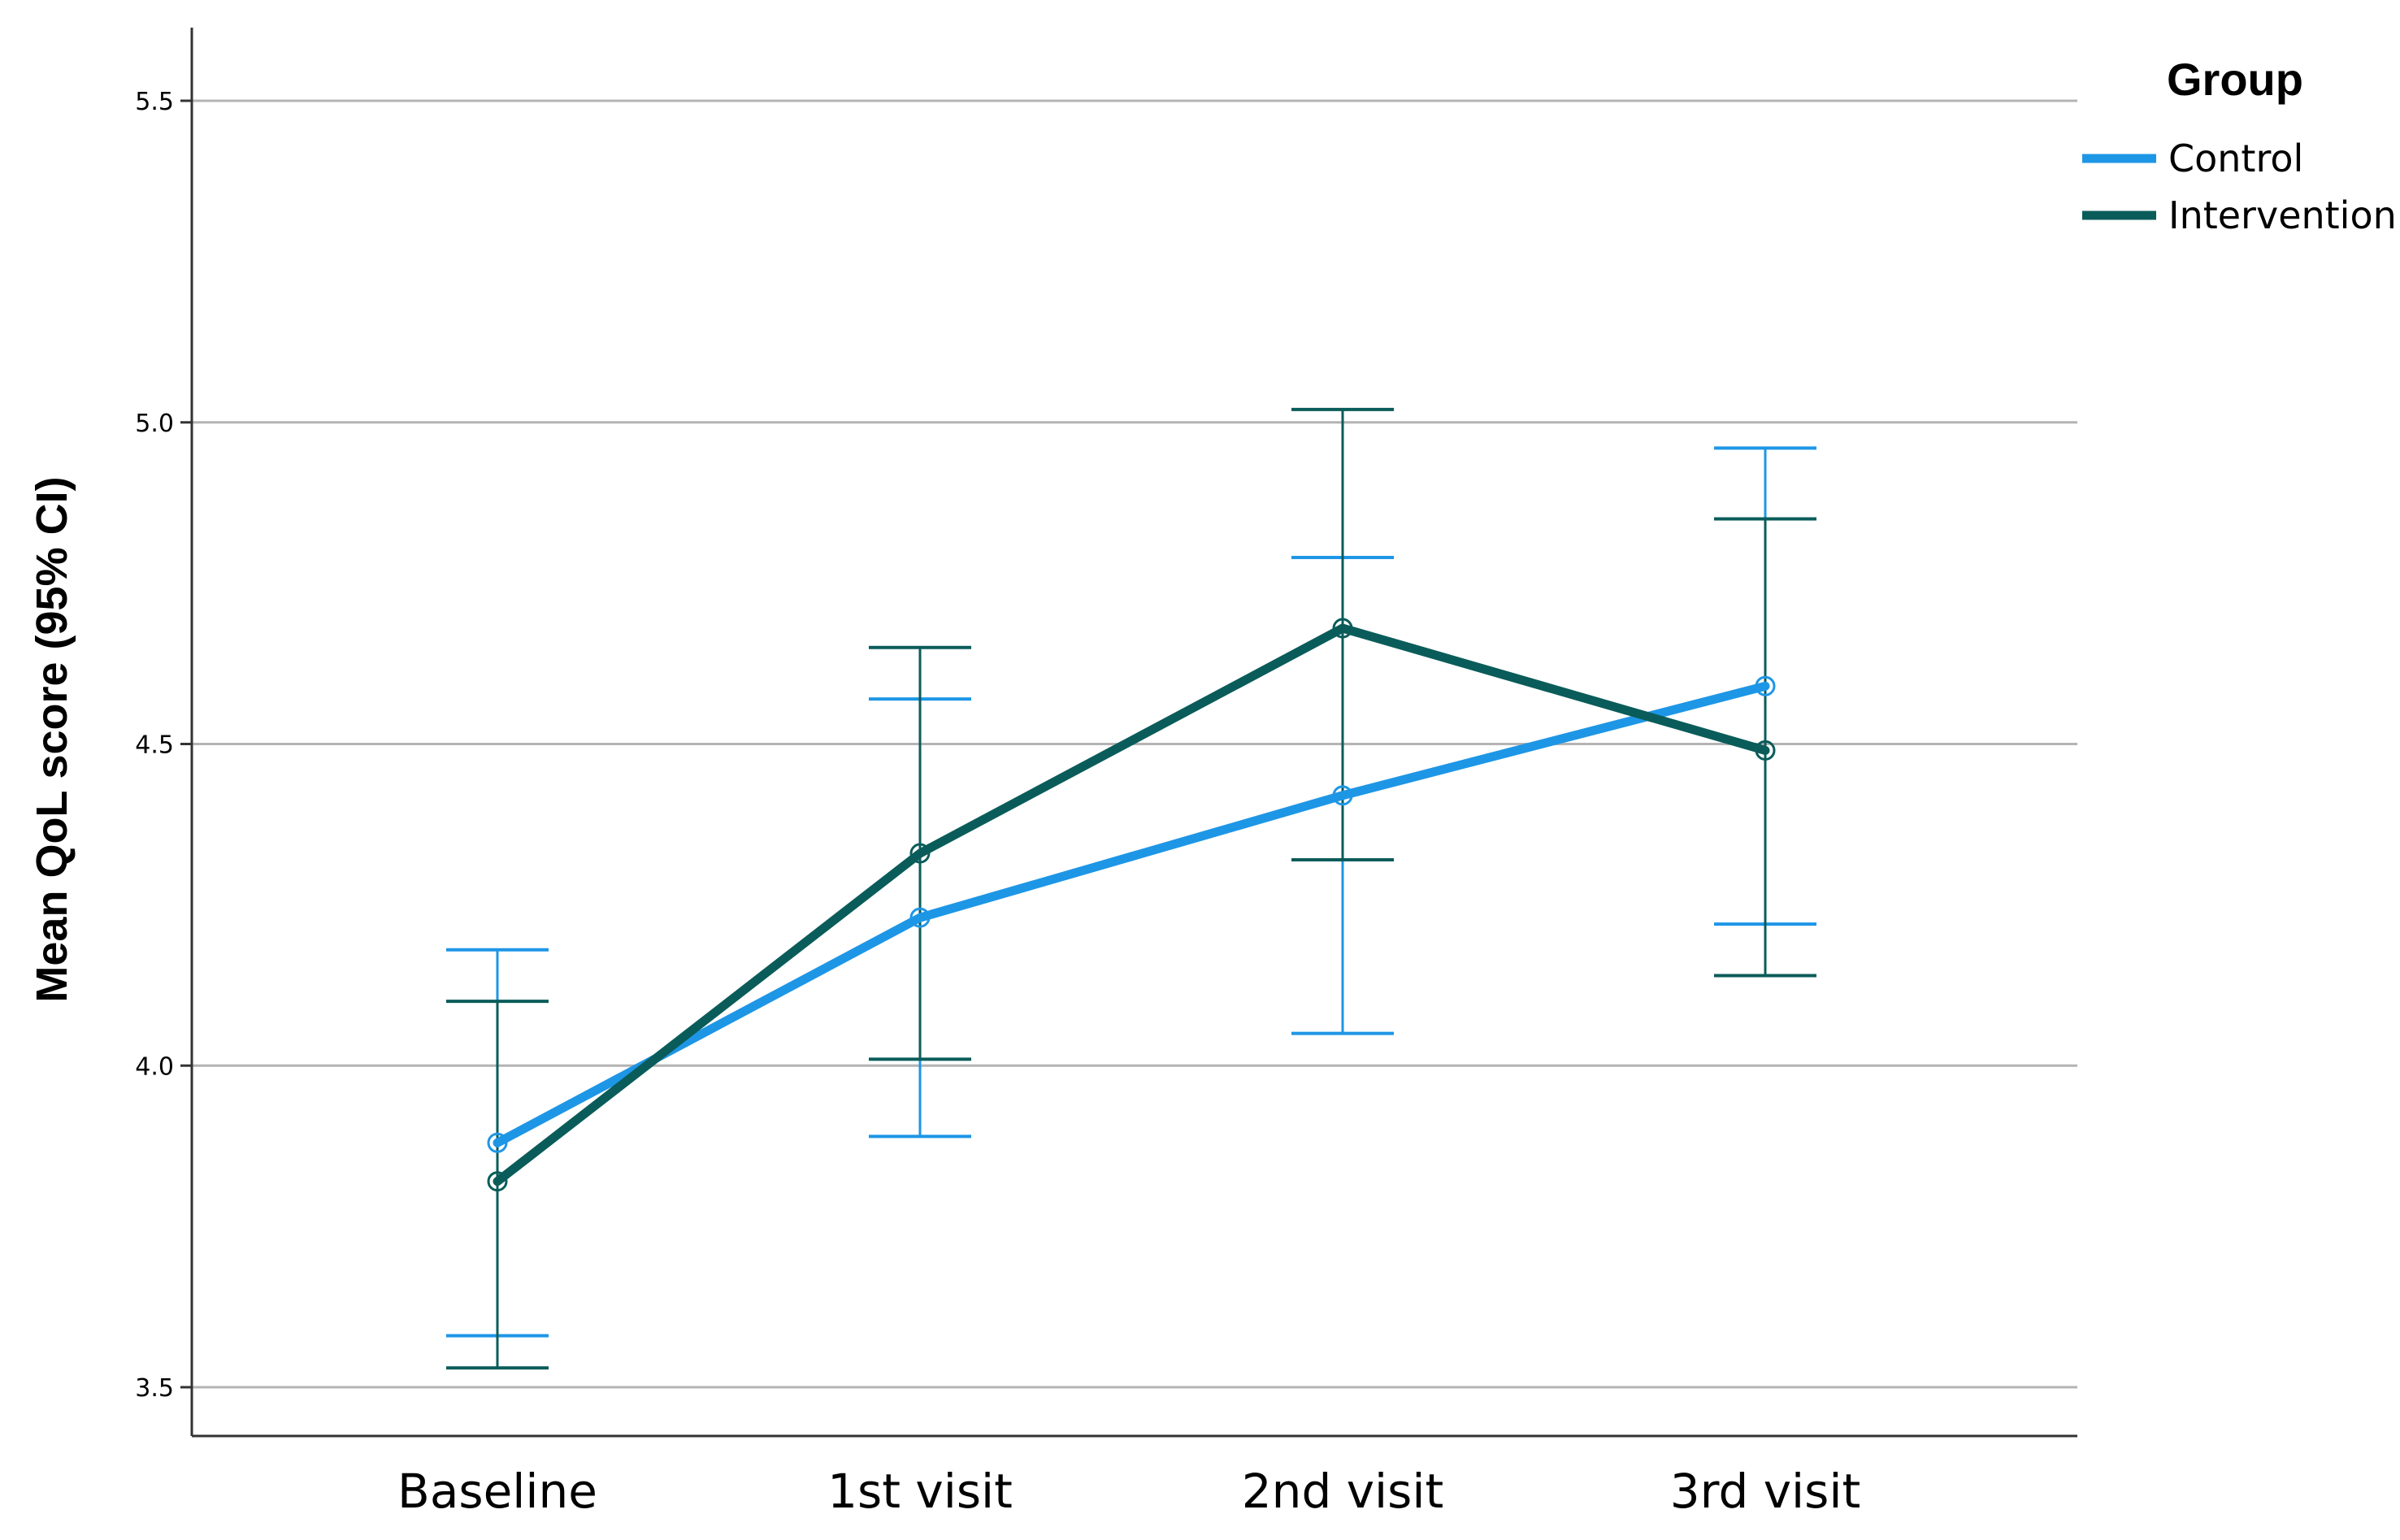 The image size is (2400, 1540). Describe the element at coordinates (2235, 80) in the screenshot. I see `legend-title: Group` at that location.